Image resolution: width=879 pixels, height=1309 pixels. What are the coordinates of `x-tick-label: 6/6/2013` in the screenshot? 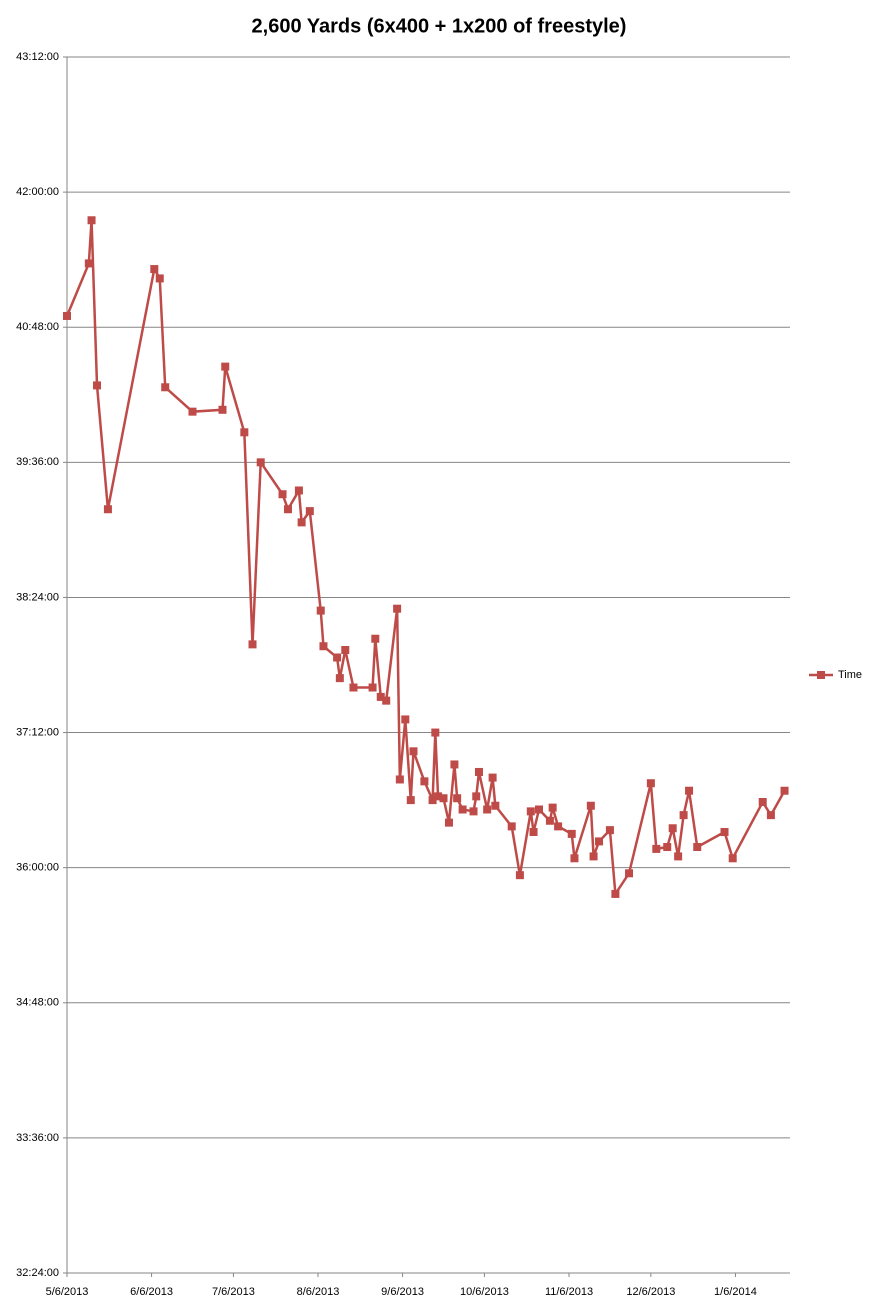 It's located at (151, 1292).